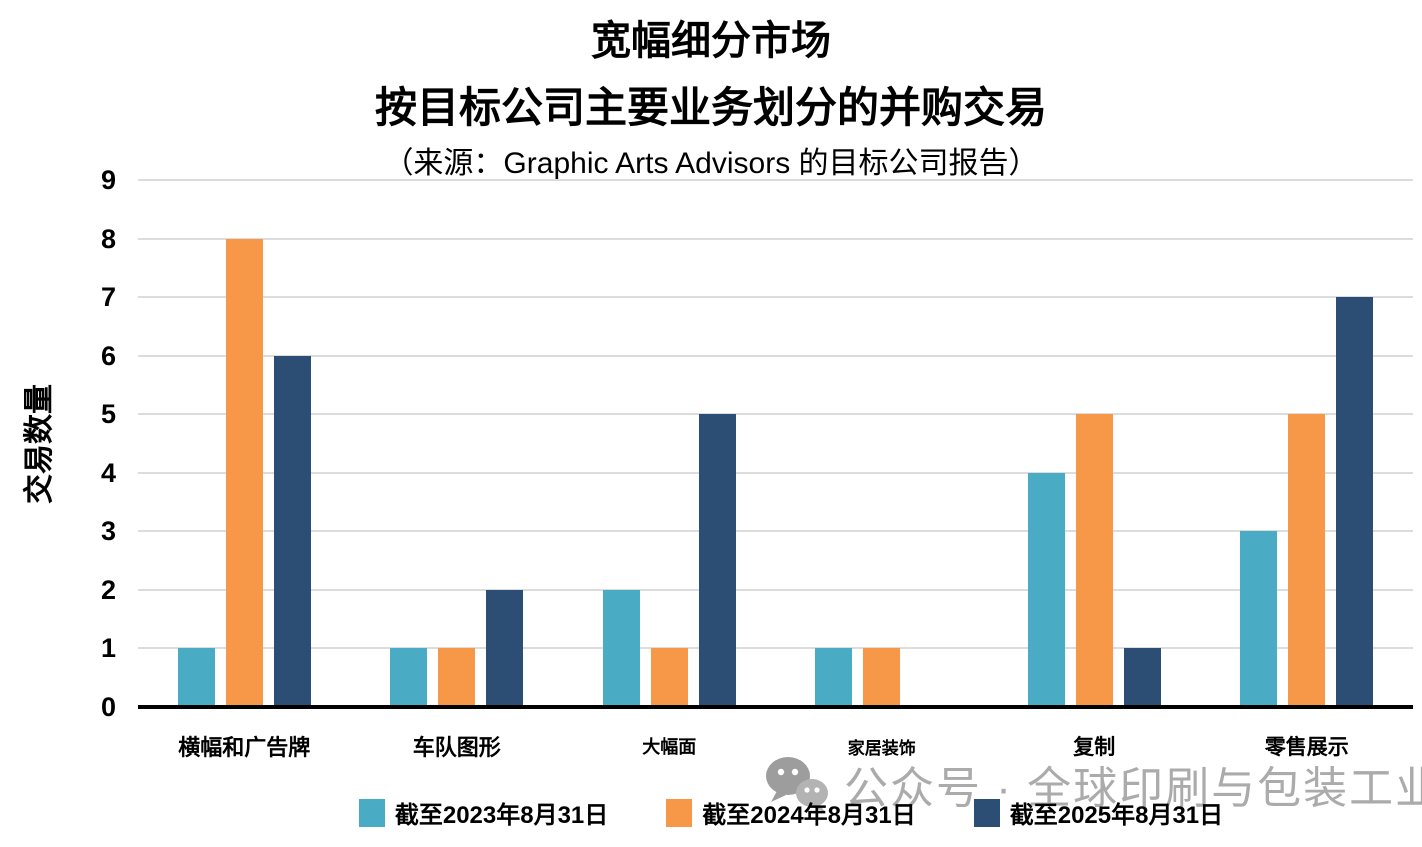  Describe the element at coordinates (108, 707) in the screenshot. I see `y-tick-label-0: 0` at that location.